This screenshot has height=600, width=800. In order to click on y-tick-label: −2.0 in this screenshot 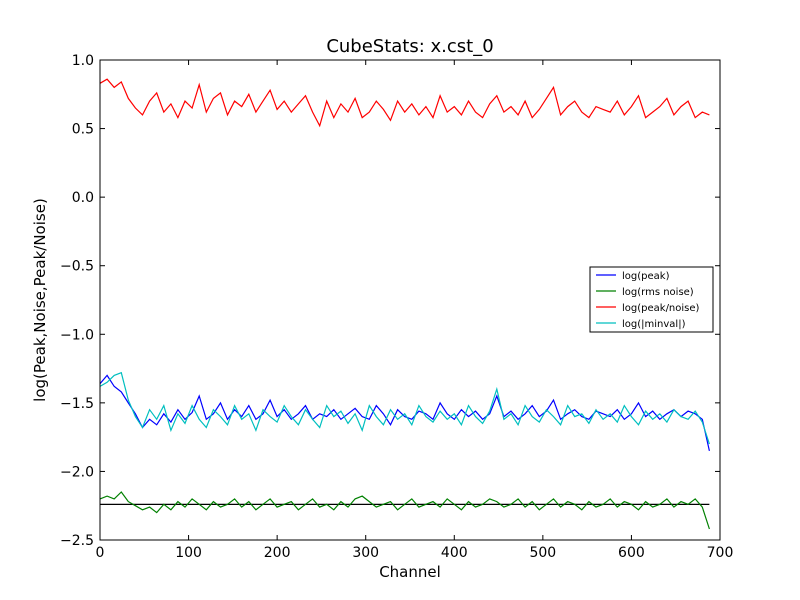, I will do `click(77, 472)`.